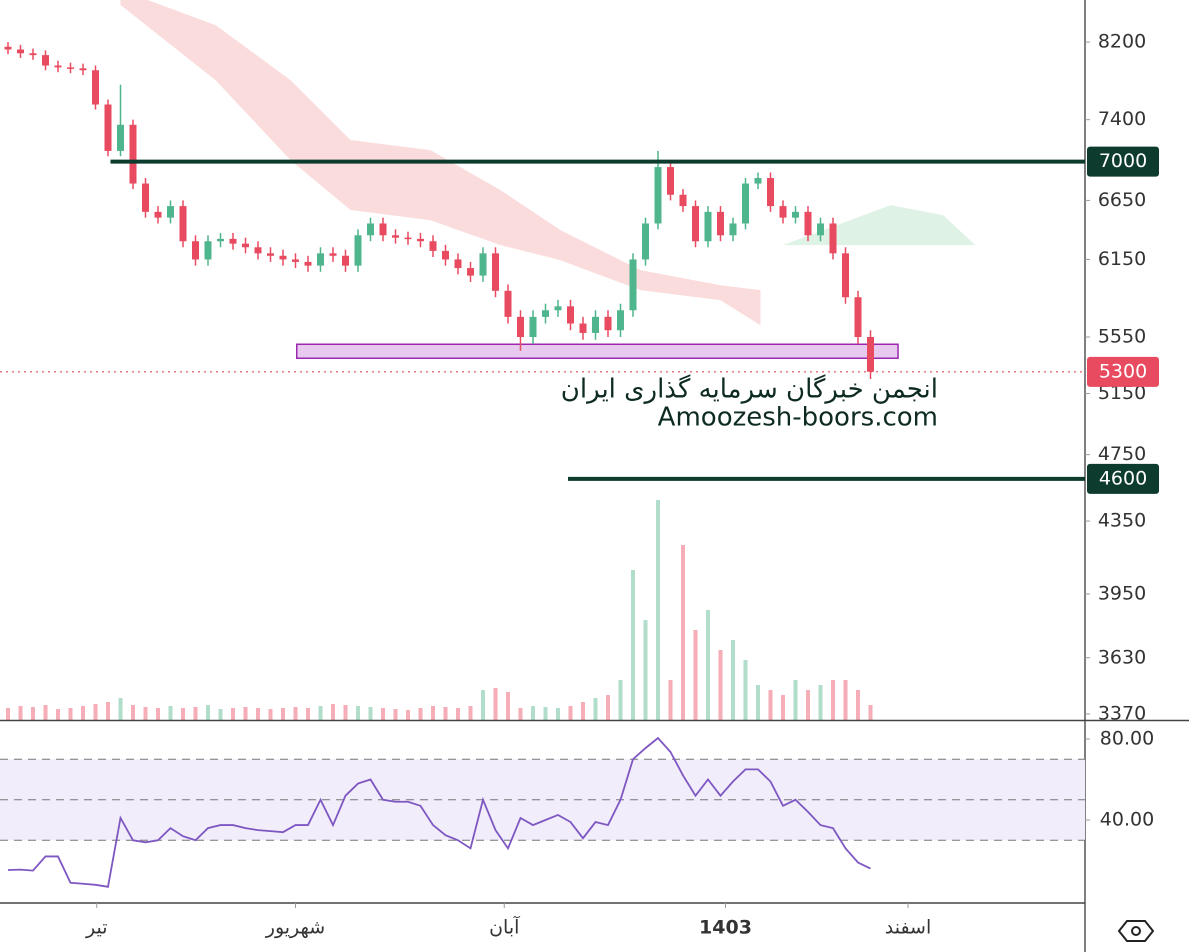 The width and height of the screenshot is (1189, 952). Describe the element at coordinates (1123, 371) in the screenshot. I see `last-price-label: 5300` at that location.